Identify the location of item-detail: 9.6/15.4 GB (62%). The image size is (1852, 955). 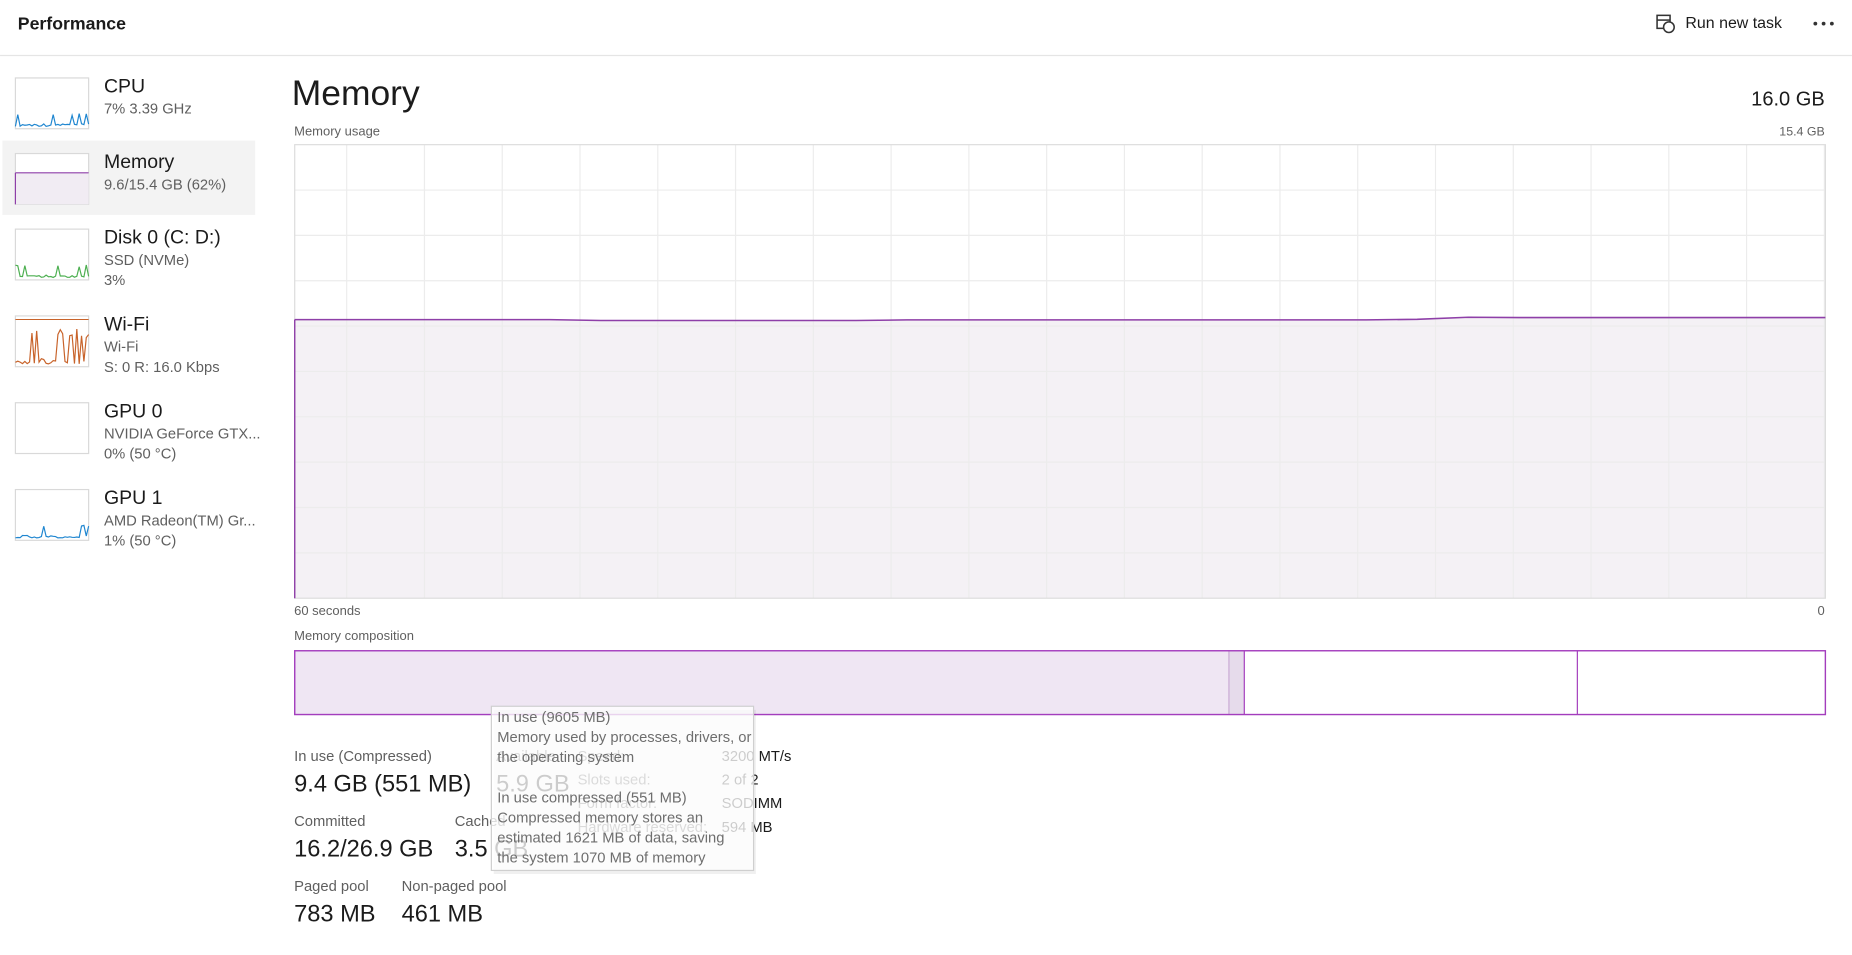
(165, 185).